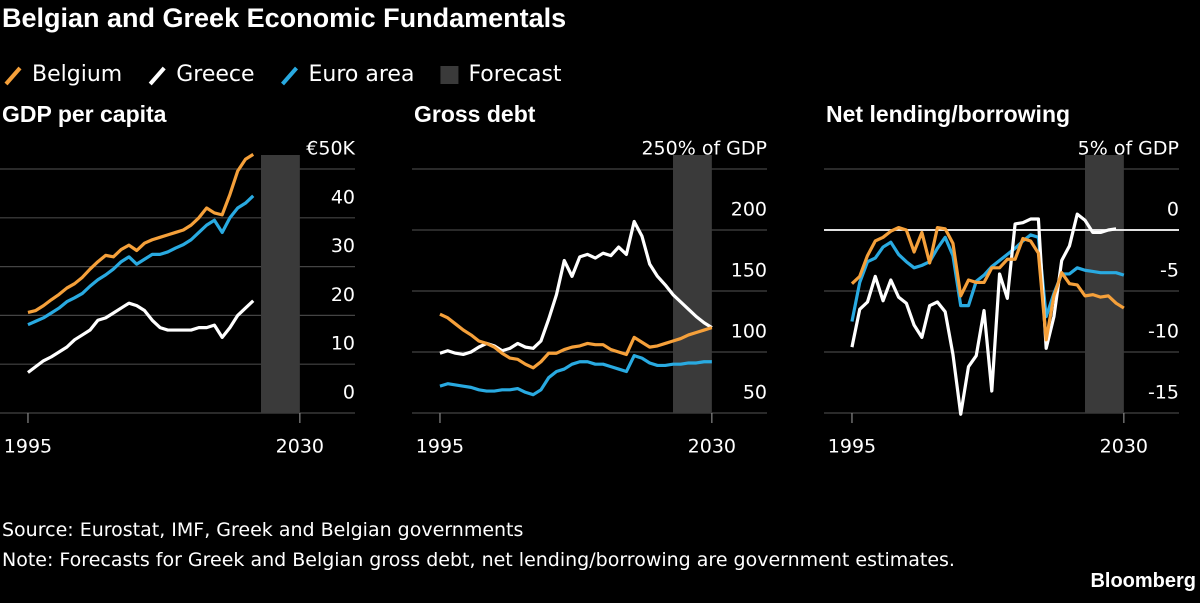 The width and height of the screenshot is (1200, 603). I want to click on y-tick-label: 20, so click(343, 295).